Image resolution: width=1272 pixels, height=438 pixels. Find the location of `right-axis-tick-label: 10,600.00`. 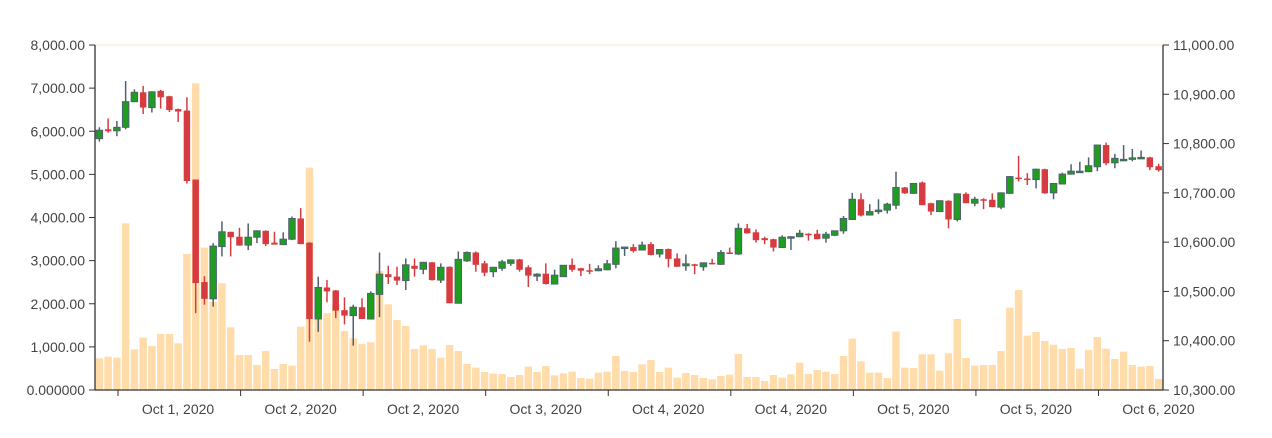

right-axis-tick-label: 10,600.00 is located at coordinates (1204, 242).